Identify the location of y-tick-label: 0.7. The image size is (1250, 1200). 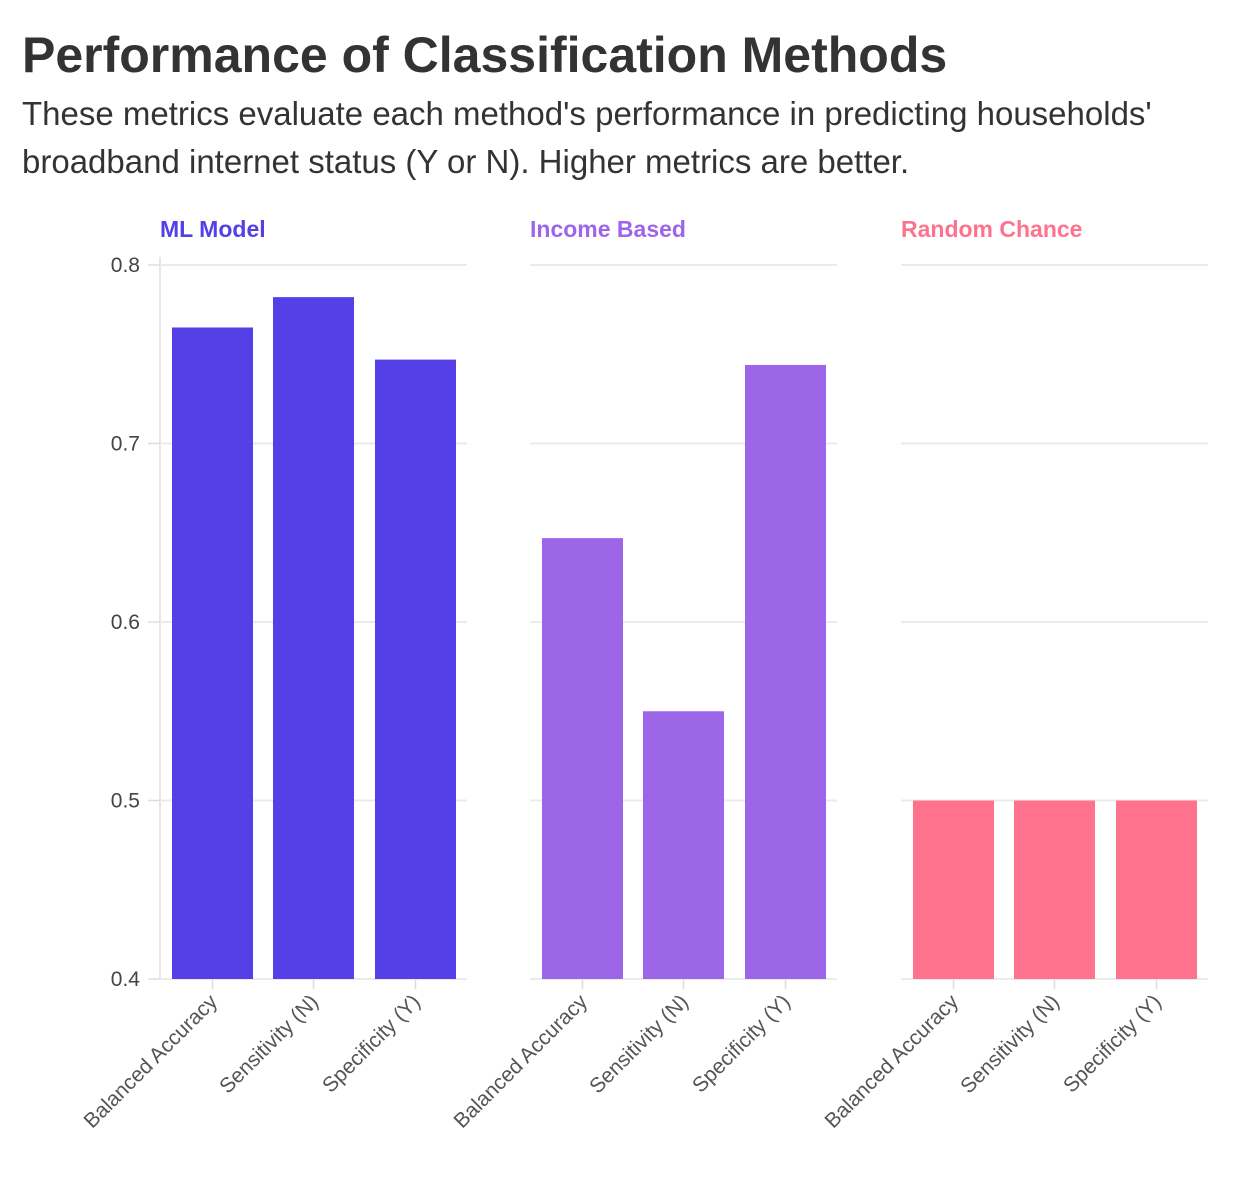
(125, 444).